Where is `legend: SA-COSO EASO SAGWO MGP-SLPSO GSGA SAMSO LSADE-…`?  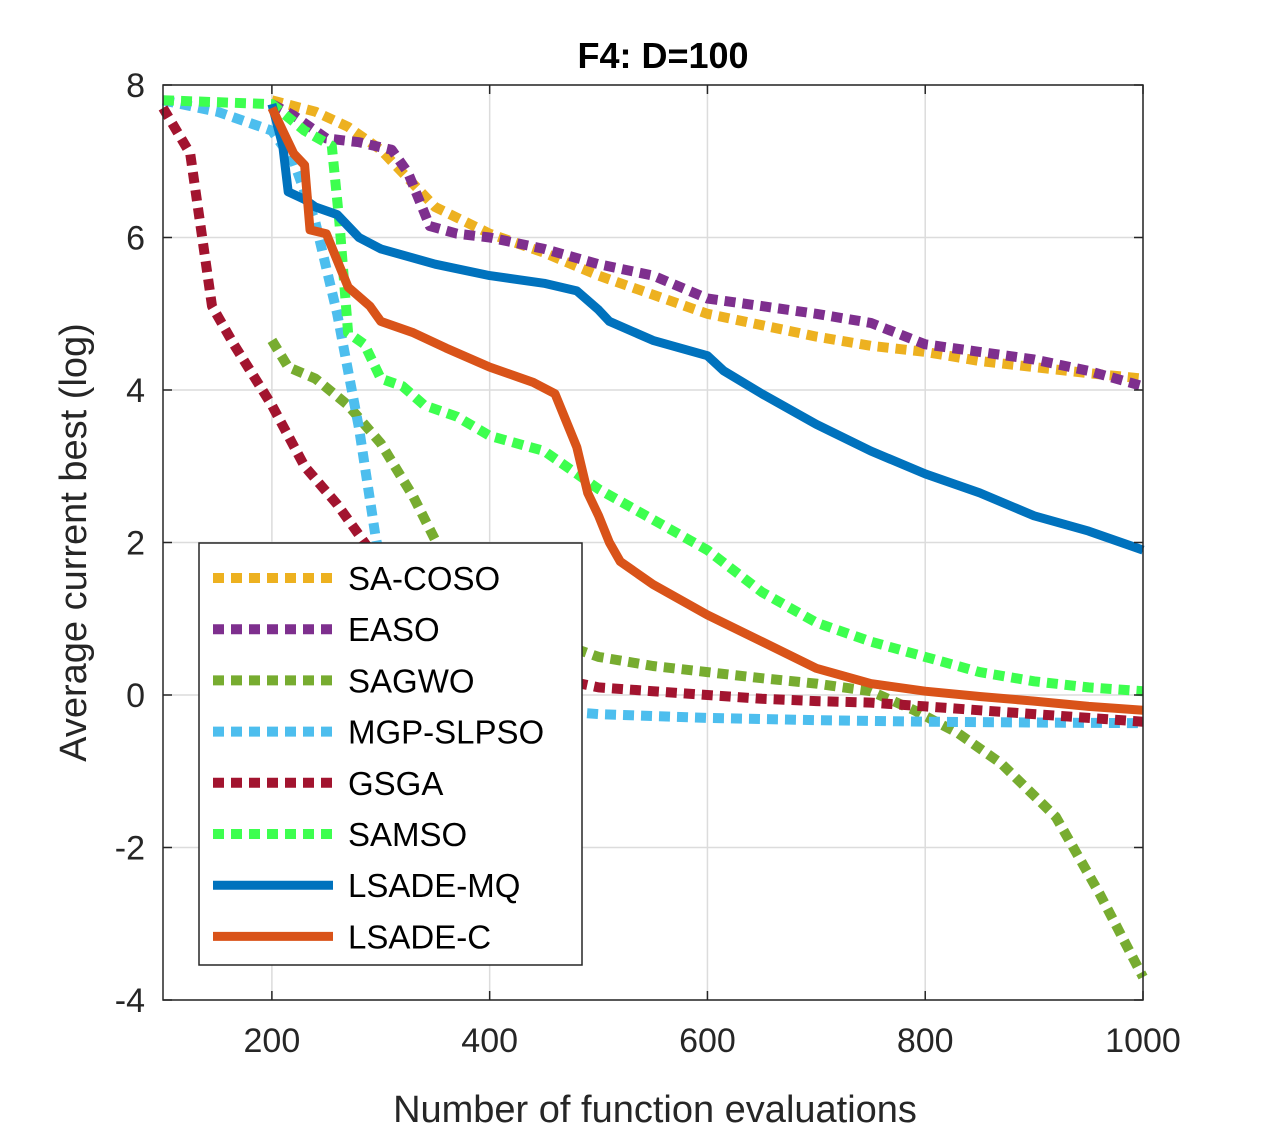 legend: SA-COSO EASO SAGWO MGP-SLPSO GSGA SAMSO LSADE-… is located at coordinates (390, 754).